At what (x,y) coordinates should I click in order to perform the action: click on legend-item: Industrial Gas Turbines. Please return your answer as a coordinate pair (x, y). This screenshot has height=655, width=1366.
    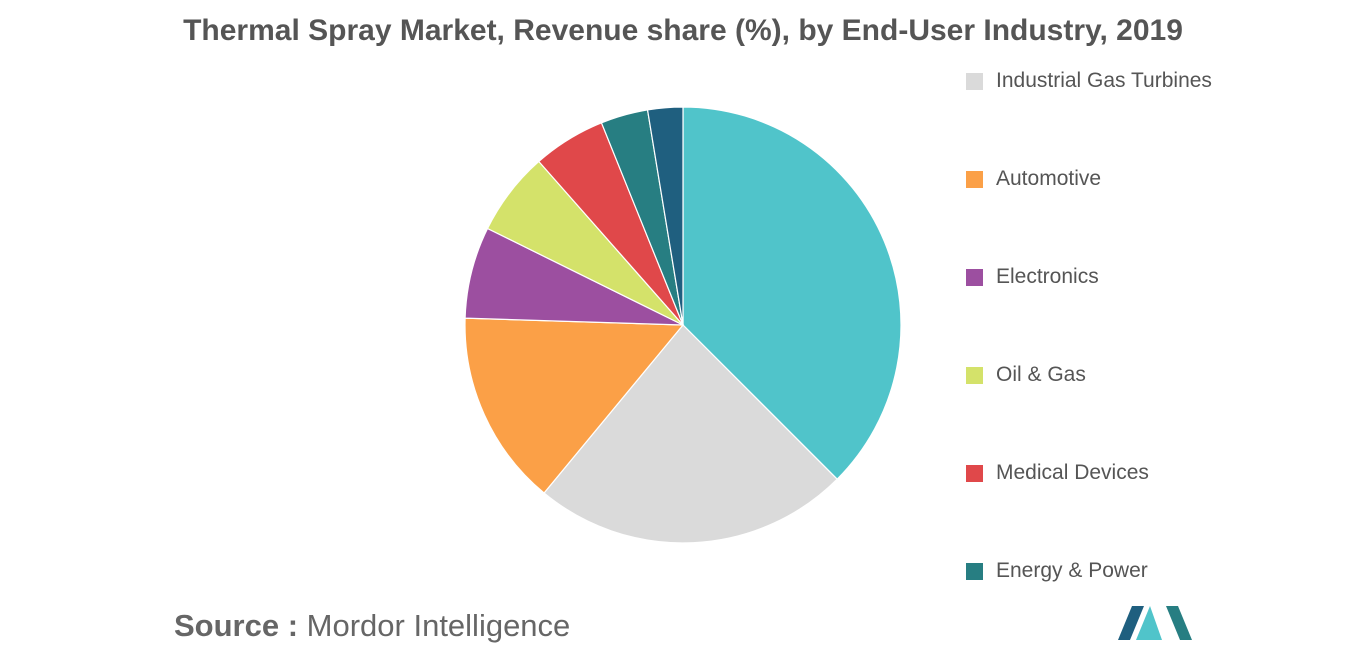
    Looking at the image, I should click on (1089, 81).